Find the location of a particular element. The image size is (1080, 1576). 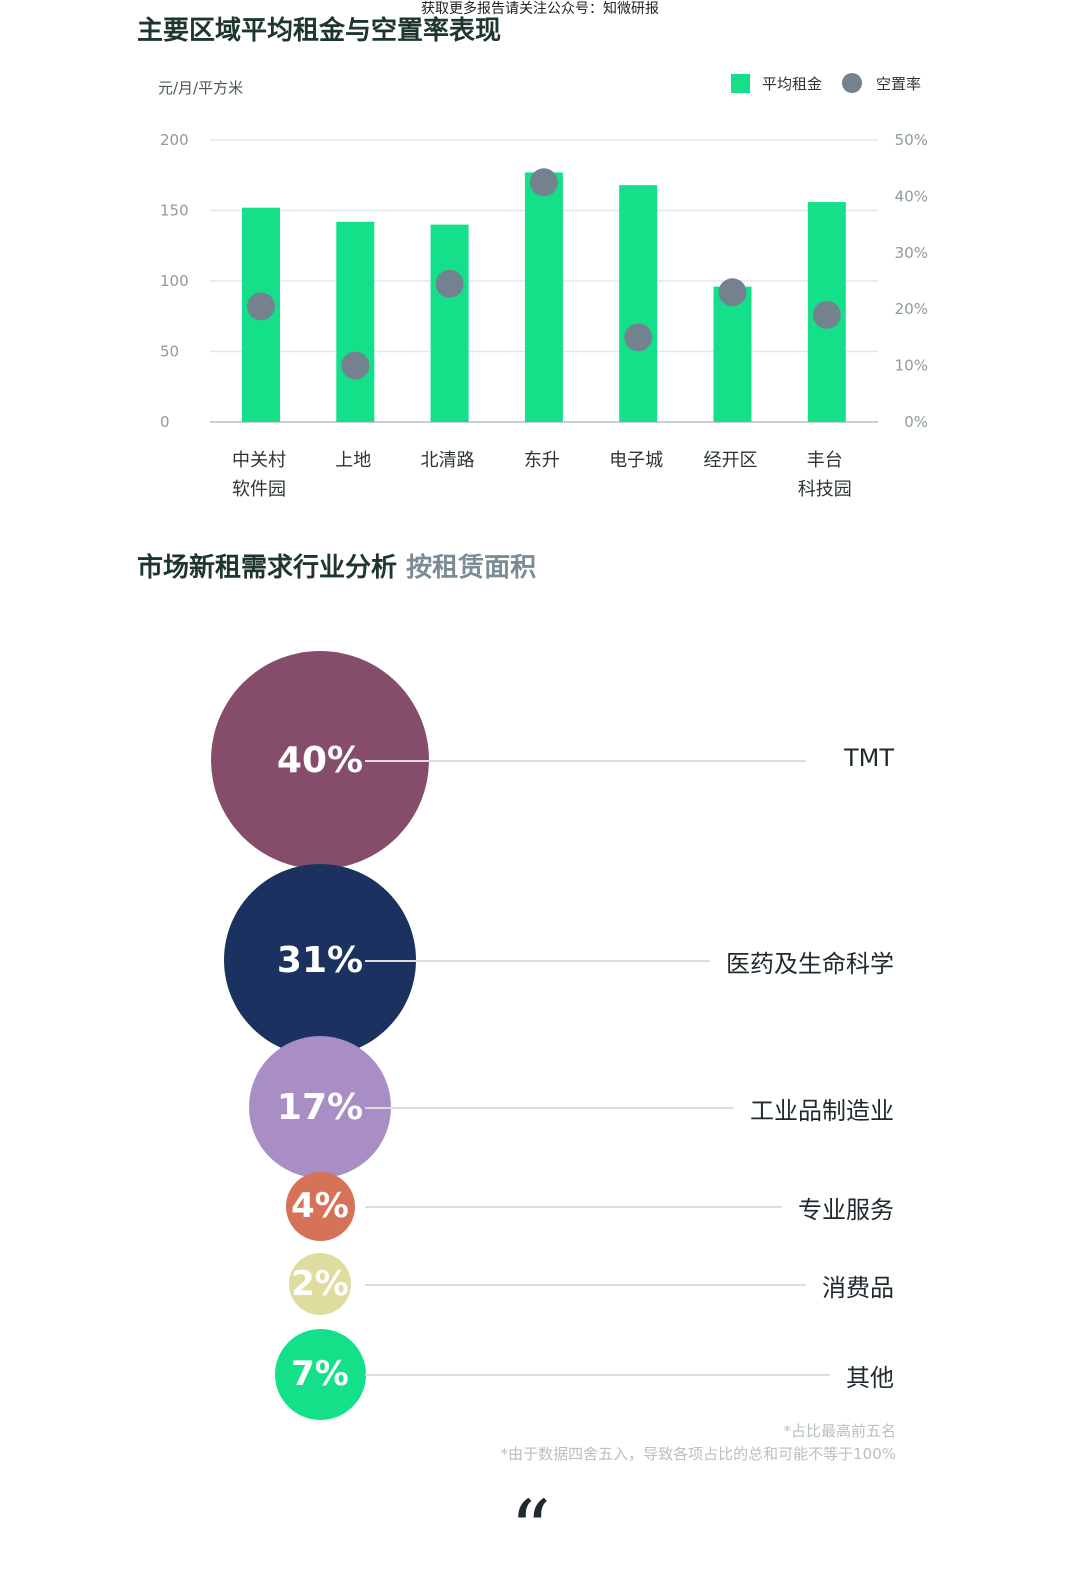

legend-dot-swatch is located at coordinates (852, 83).